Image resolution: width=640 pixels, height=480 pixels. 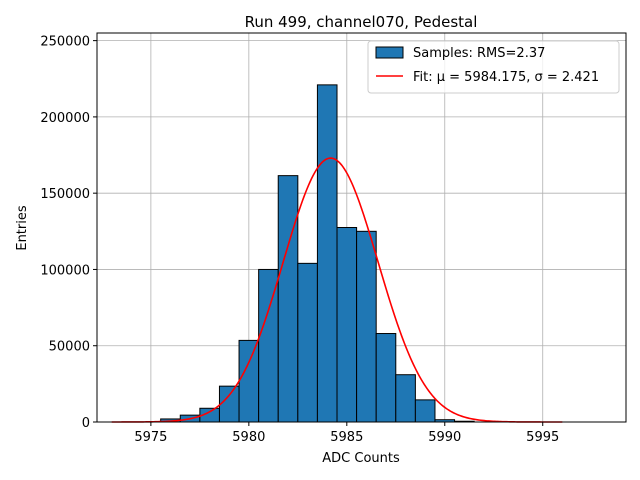 I want to click on x-tick-label: 5995, so click(x=542, y=437).